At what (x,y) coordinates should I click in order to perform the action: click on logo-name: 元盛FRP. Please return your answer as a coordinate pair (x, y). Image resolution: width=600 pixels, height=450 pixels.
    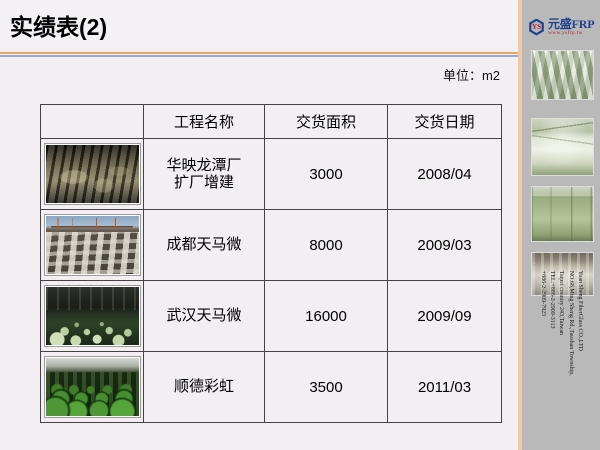
    Looking at the image, I should click on (571, 23).